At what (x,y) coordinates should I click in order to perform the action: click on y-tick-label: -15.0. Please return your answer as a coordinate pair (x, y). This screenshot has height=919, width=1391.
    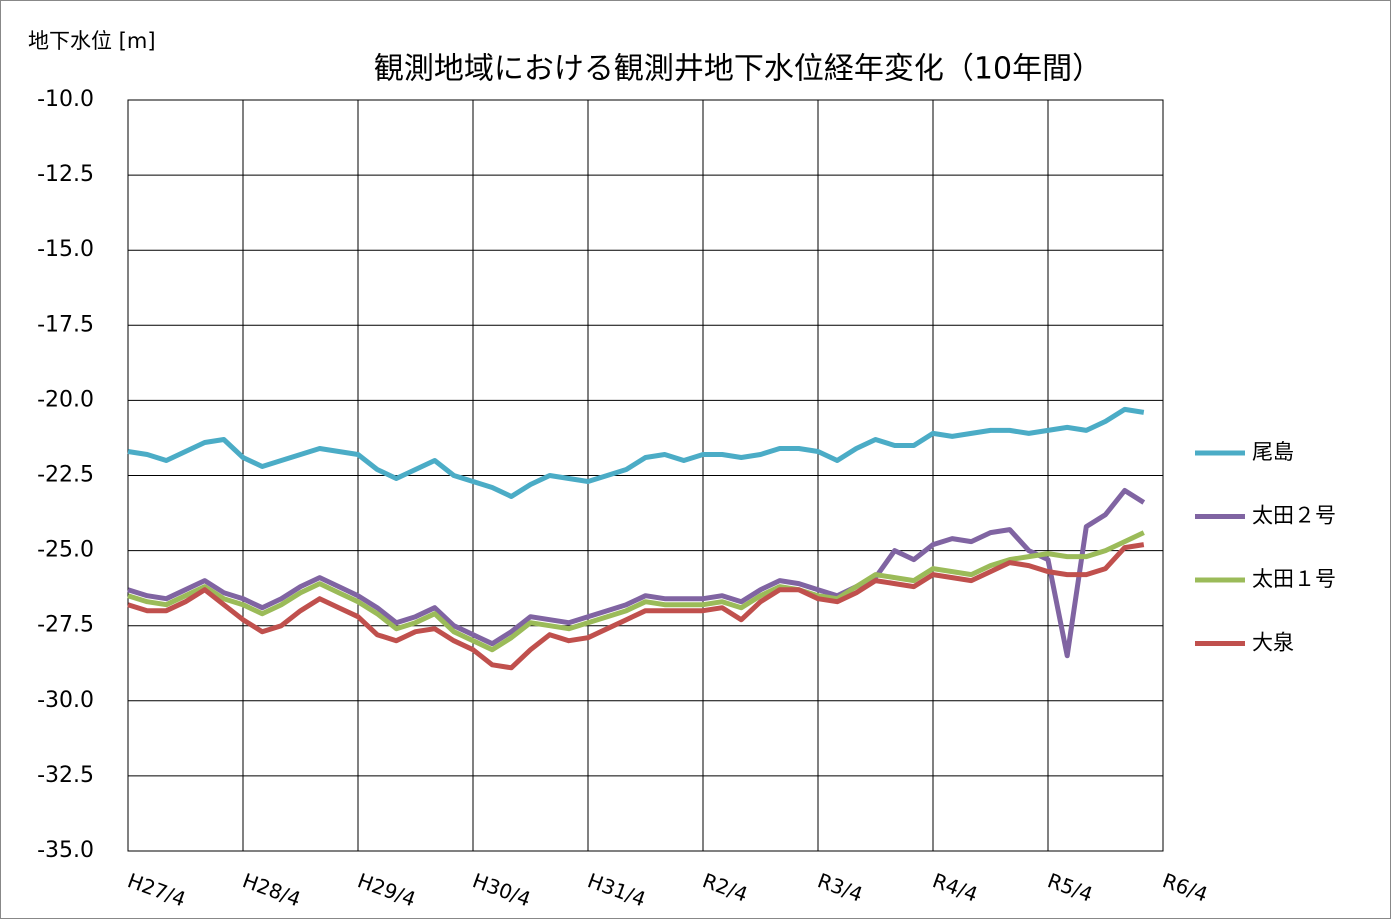
    Looking at the image, I should click on (65, 249).